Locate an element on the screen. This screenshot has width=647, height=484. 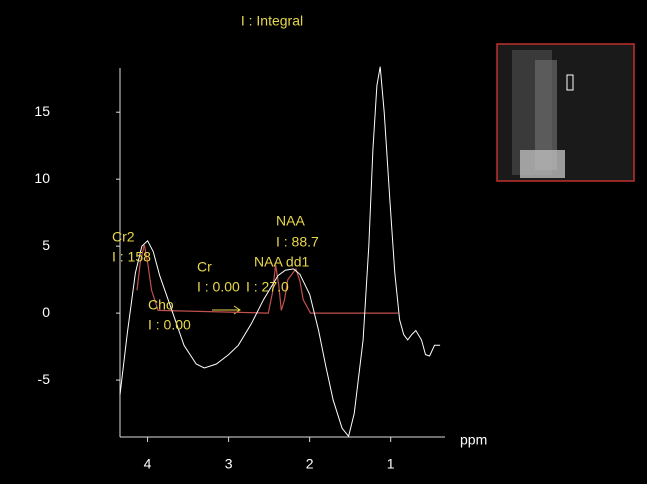
inset-voxel is located at coordinates (570, 82).